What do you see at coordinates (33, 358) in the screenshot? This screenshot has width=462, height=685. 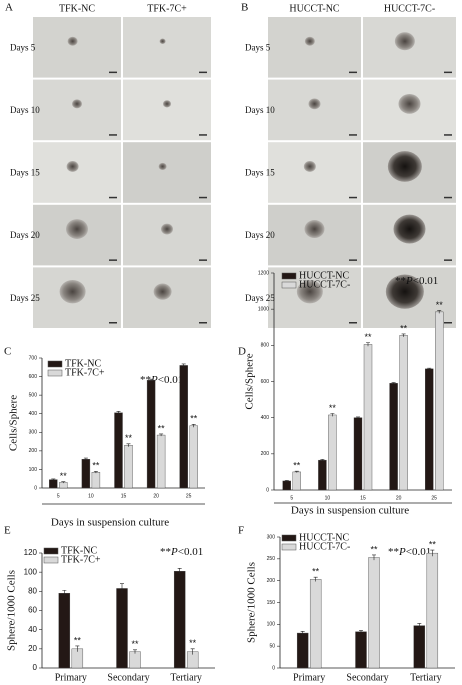 I see `y-tick-label: 700` at bounding box center [33, 358].